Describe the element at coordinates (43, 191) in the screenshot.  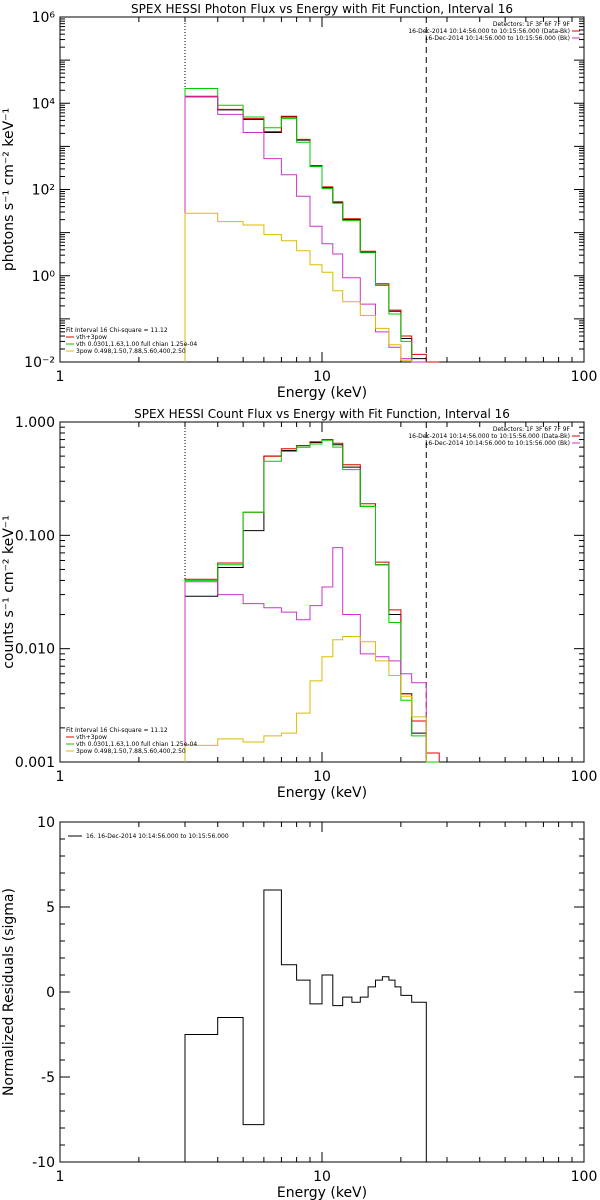
I see `y-tick-label: 10²` at that location.